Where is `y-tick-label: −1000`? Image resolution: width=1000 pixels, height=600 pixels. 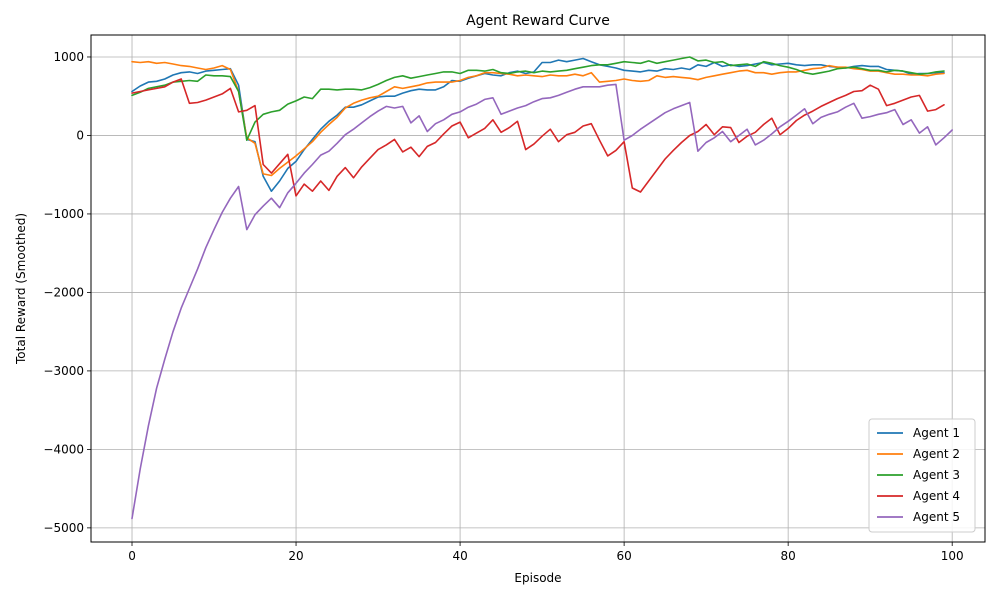 y-tick-label: −1000 is located at coordinates (63, 214).